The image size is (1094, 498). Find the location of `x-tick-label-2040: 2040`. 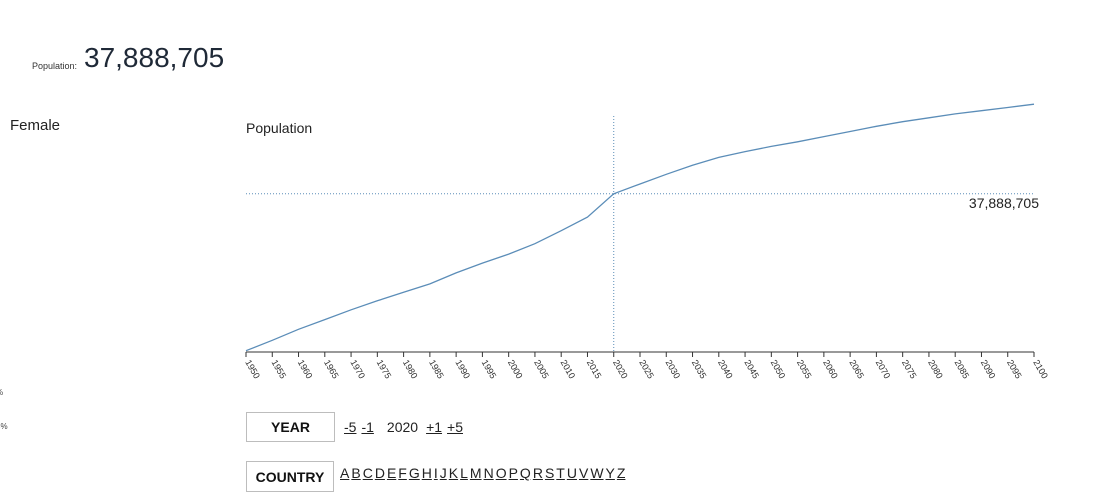

x-tick-label-2040: 2040 is located at coordinates (725, 369).